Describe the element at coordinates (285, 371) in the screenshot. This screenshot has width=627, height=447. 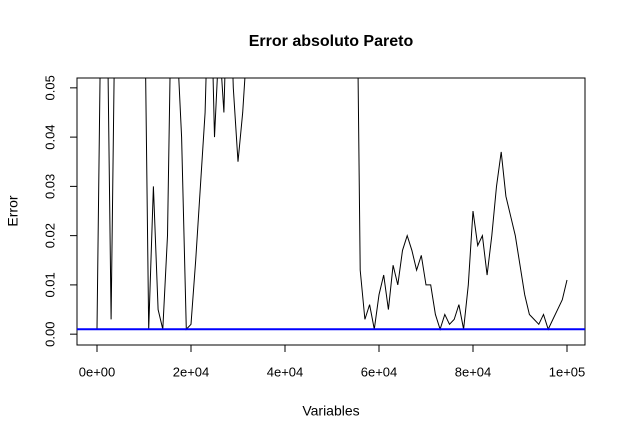
I see `x-tick-label: 4e+04` at that location.